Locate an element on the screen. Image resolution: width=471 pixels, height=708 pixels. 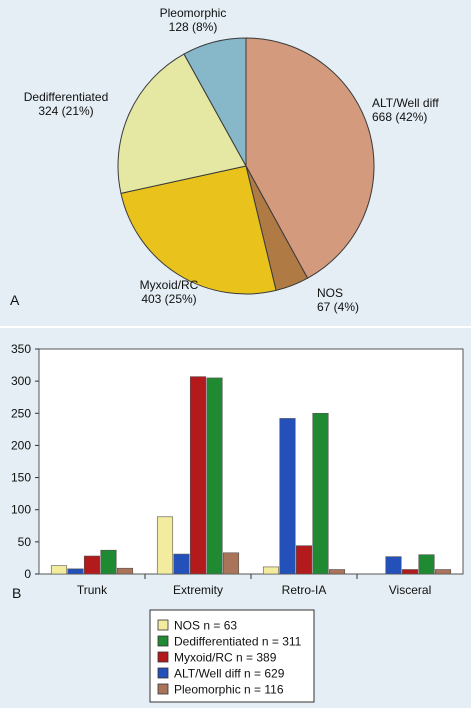
bar-visceral-myxoid-rc is located at coordinates (410, 572).